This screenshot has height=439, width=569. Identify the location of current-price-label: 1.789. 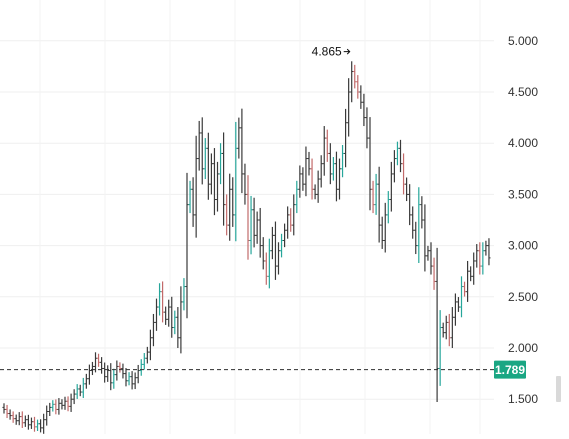
(510, 370).